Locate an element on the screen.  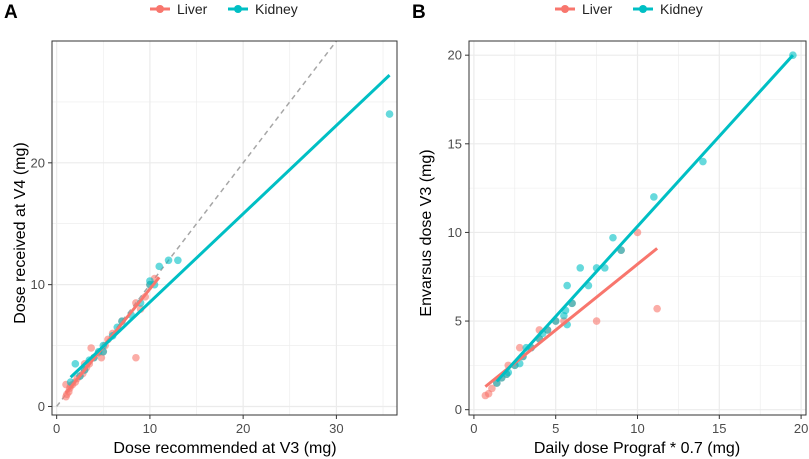
panel-b-x-tick-label: 20 is located at coordinates (801, 428).